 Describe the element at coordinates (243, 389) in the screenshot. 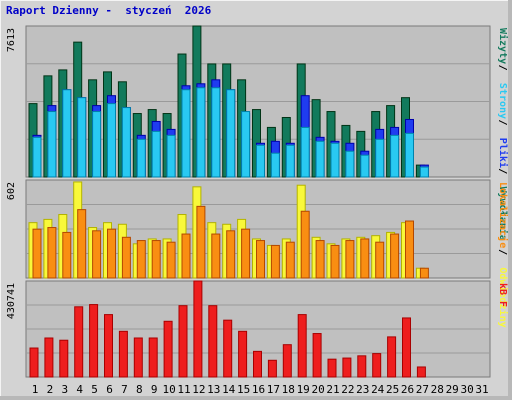

I see `x-tick-label-day-15: 15` at that location.